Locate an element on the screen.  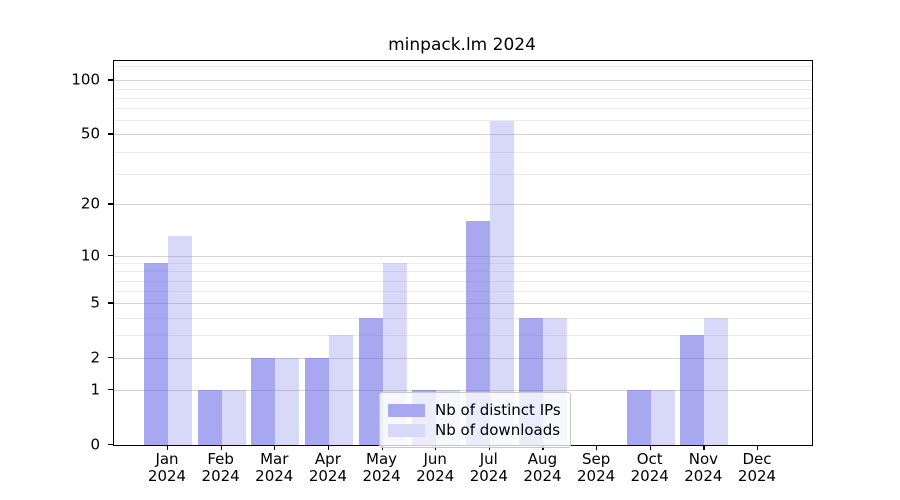
x-tick-month: Aug is located at coordinates (542, 459).